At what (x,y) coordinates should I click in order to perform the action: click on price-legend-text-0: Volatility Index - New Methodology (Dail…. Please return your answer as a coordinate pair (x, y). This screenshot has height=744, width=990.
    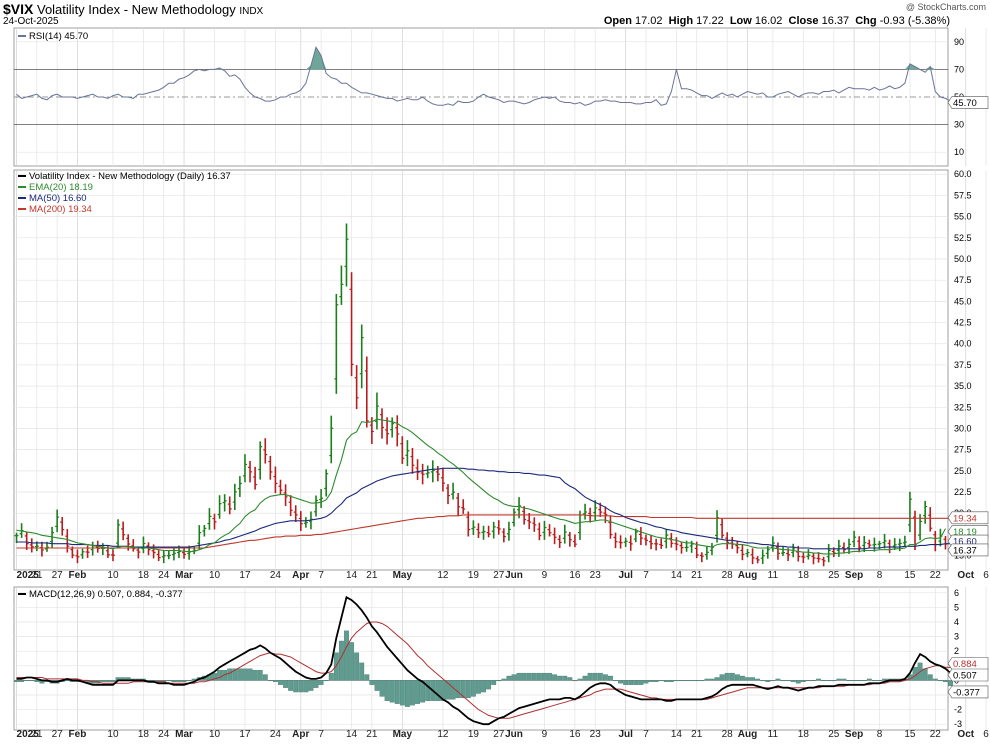
    Looking at the image, I should click on (130, 176).